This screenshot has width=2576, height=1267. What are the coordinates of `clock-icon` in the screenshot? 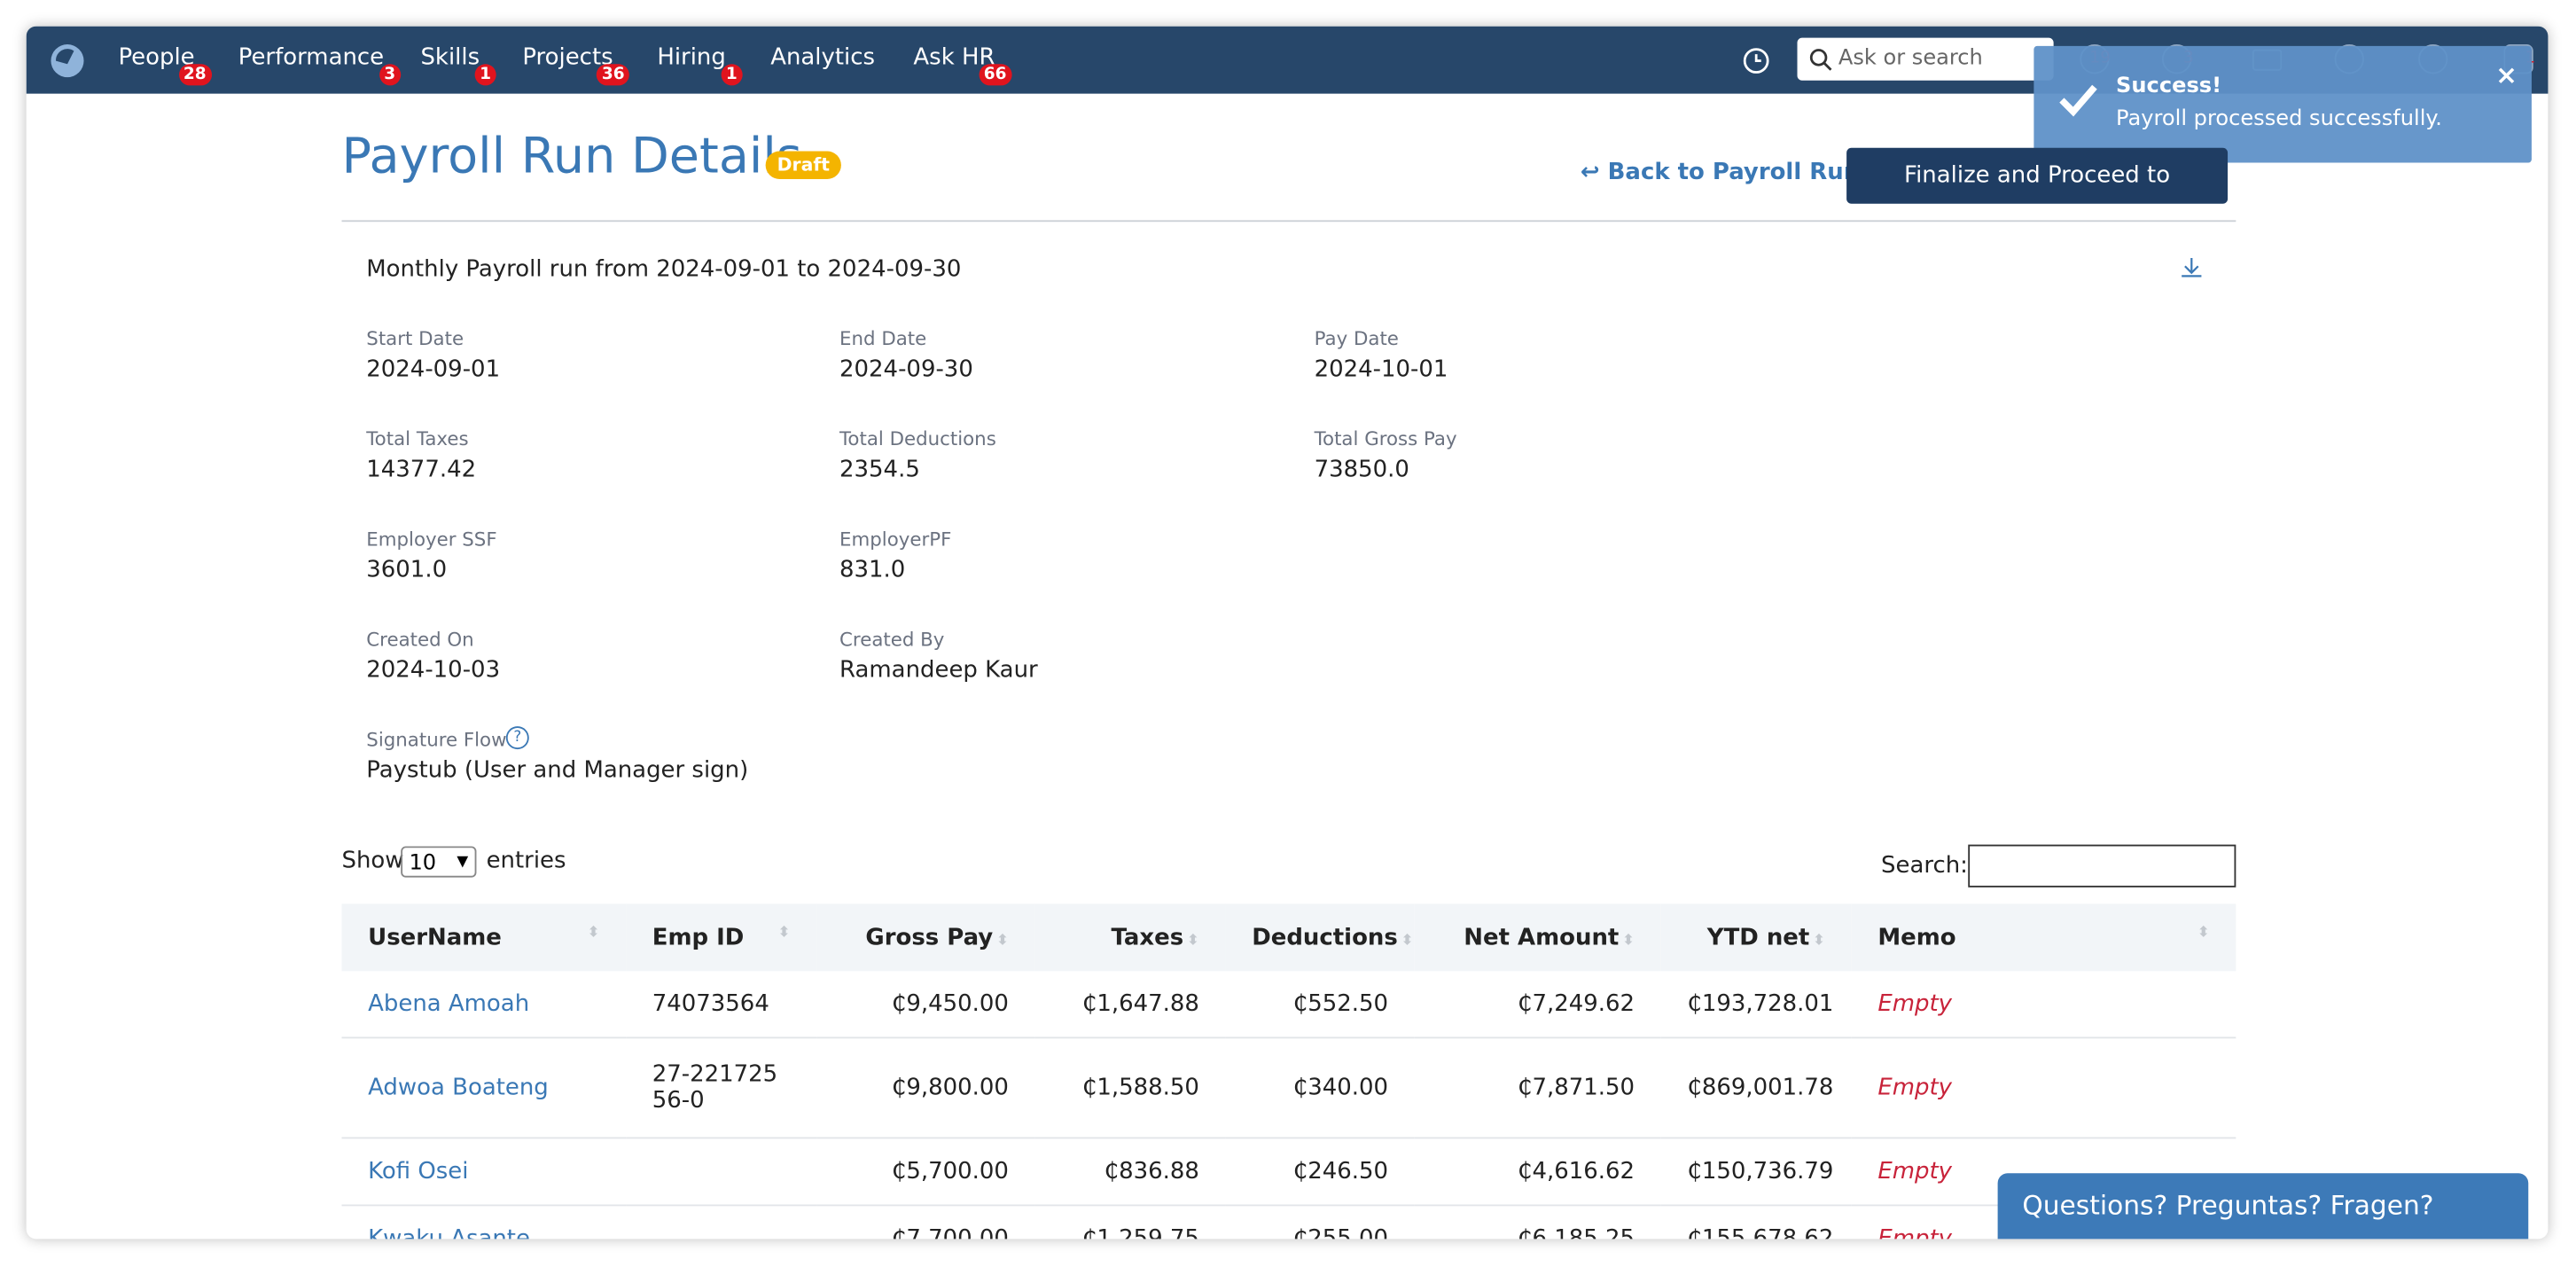 It's located at (1755, 59).